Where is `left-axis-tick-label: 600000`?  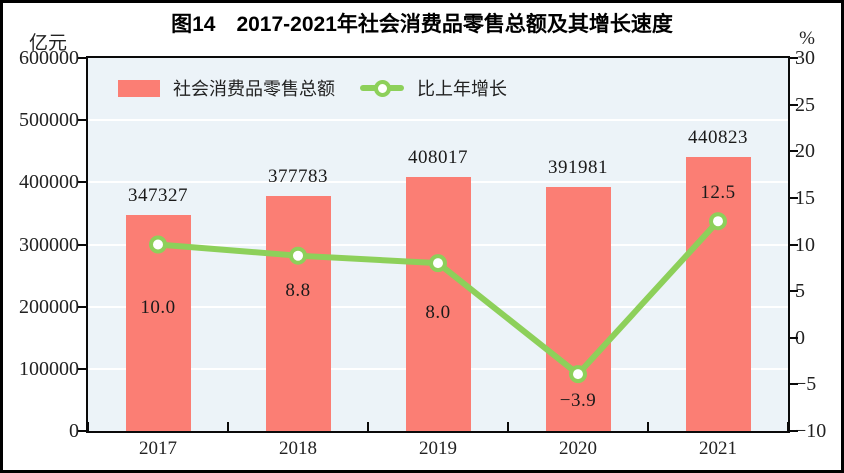
left-axis-tick-label: 600000 is located at coordinates (49, 58).